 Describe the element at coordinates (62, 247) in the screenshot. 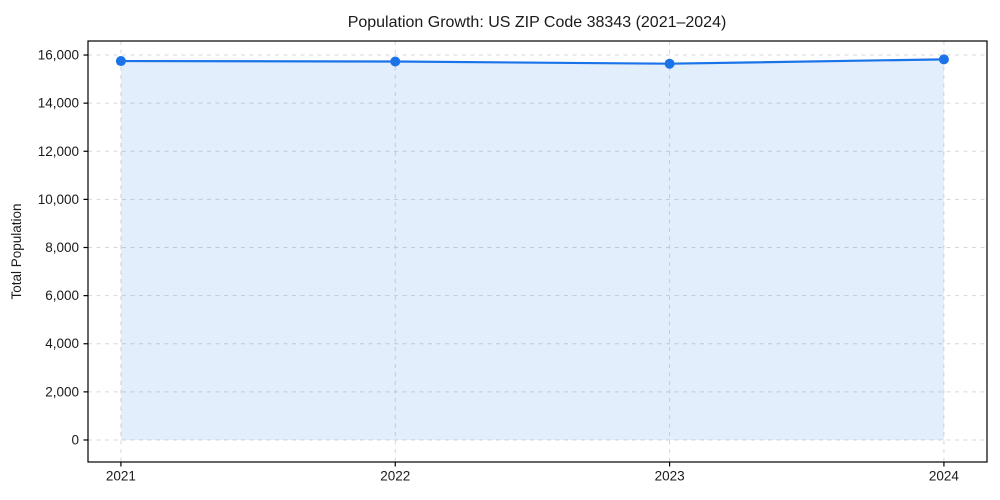

I see `y-tick-label: 8,000` at that location.